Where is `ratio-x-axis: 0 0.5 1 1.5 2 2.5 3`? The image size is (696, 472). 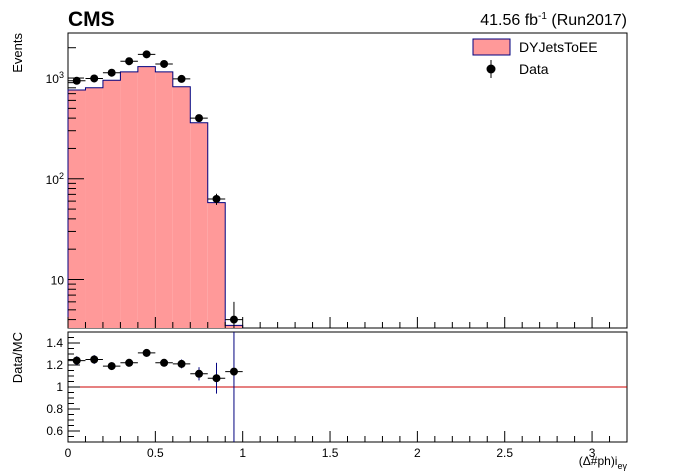 ratio-x-axis: 0 0.5 1 1.5 2 2.5 3 is located at coordinates (346, 445).